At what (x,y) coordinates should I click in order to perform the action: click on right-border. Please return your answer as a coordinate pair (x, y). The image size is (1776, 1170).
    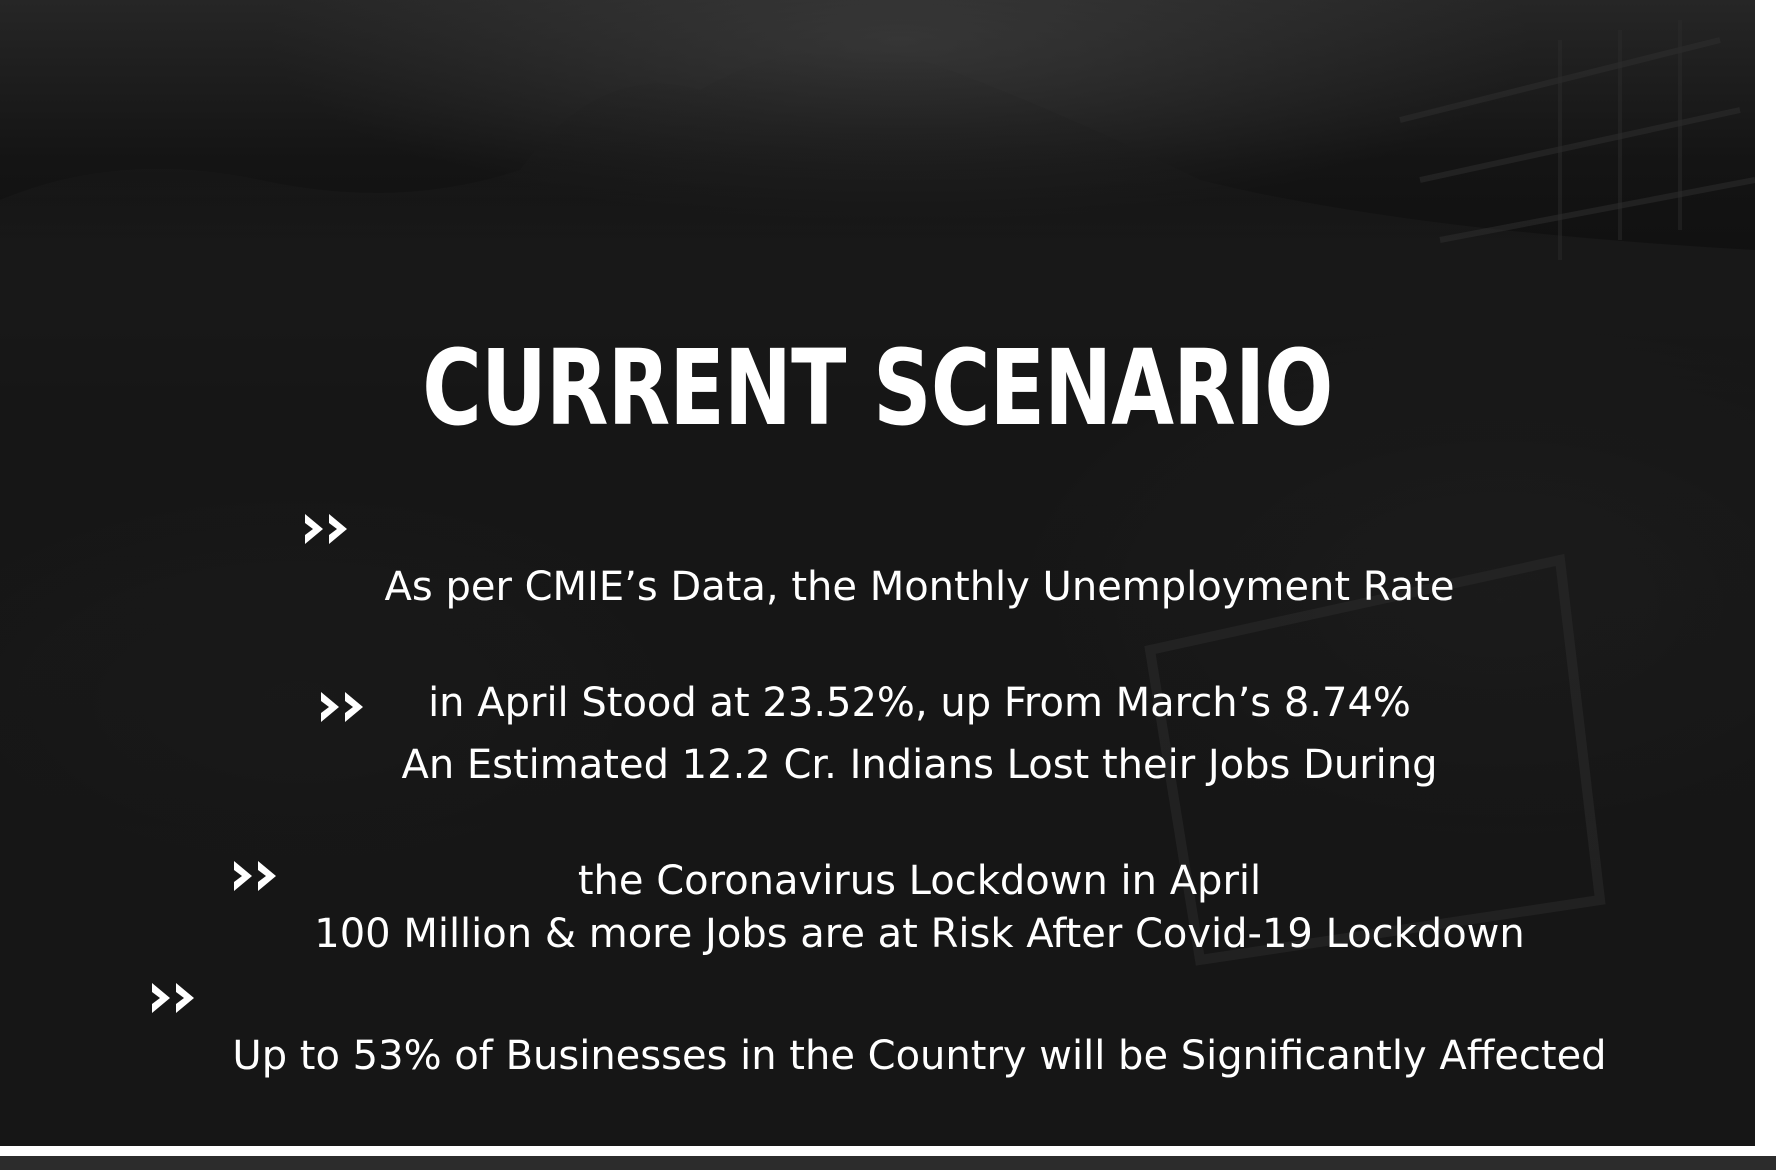
    Looking at the image, I should click on (1765, 573).